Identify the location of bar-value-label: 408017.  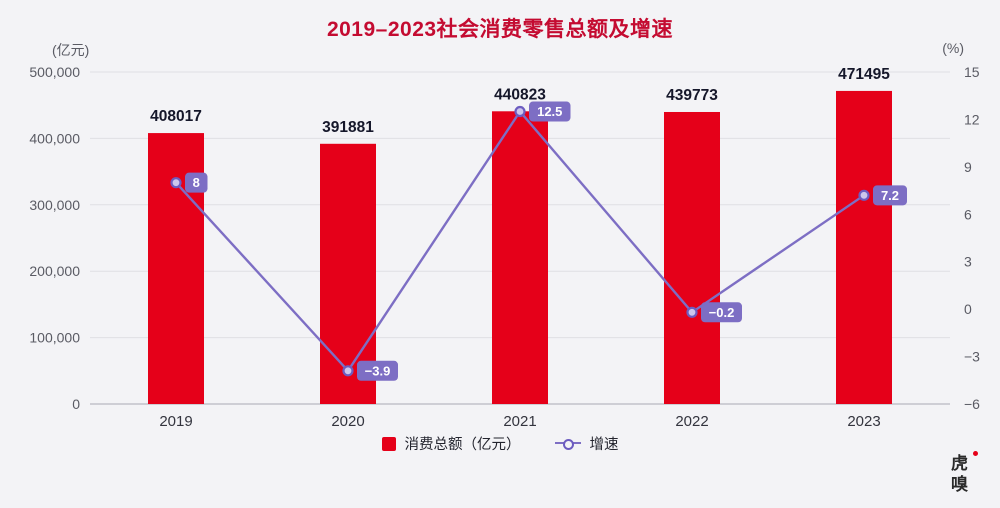
(176, 116).